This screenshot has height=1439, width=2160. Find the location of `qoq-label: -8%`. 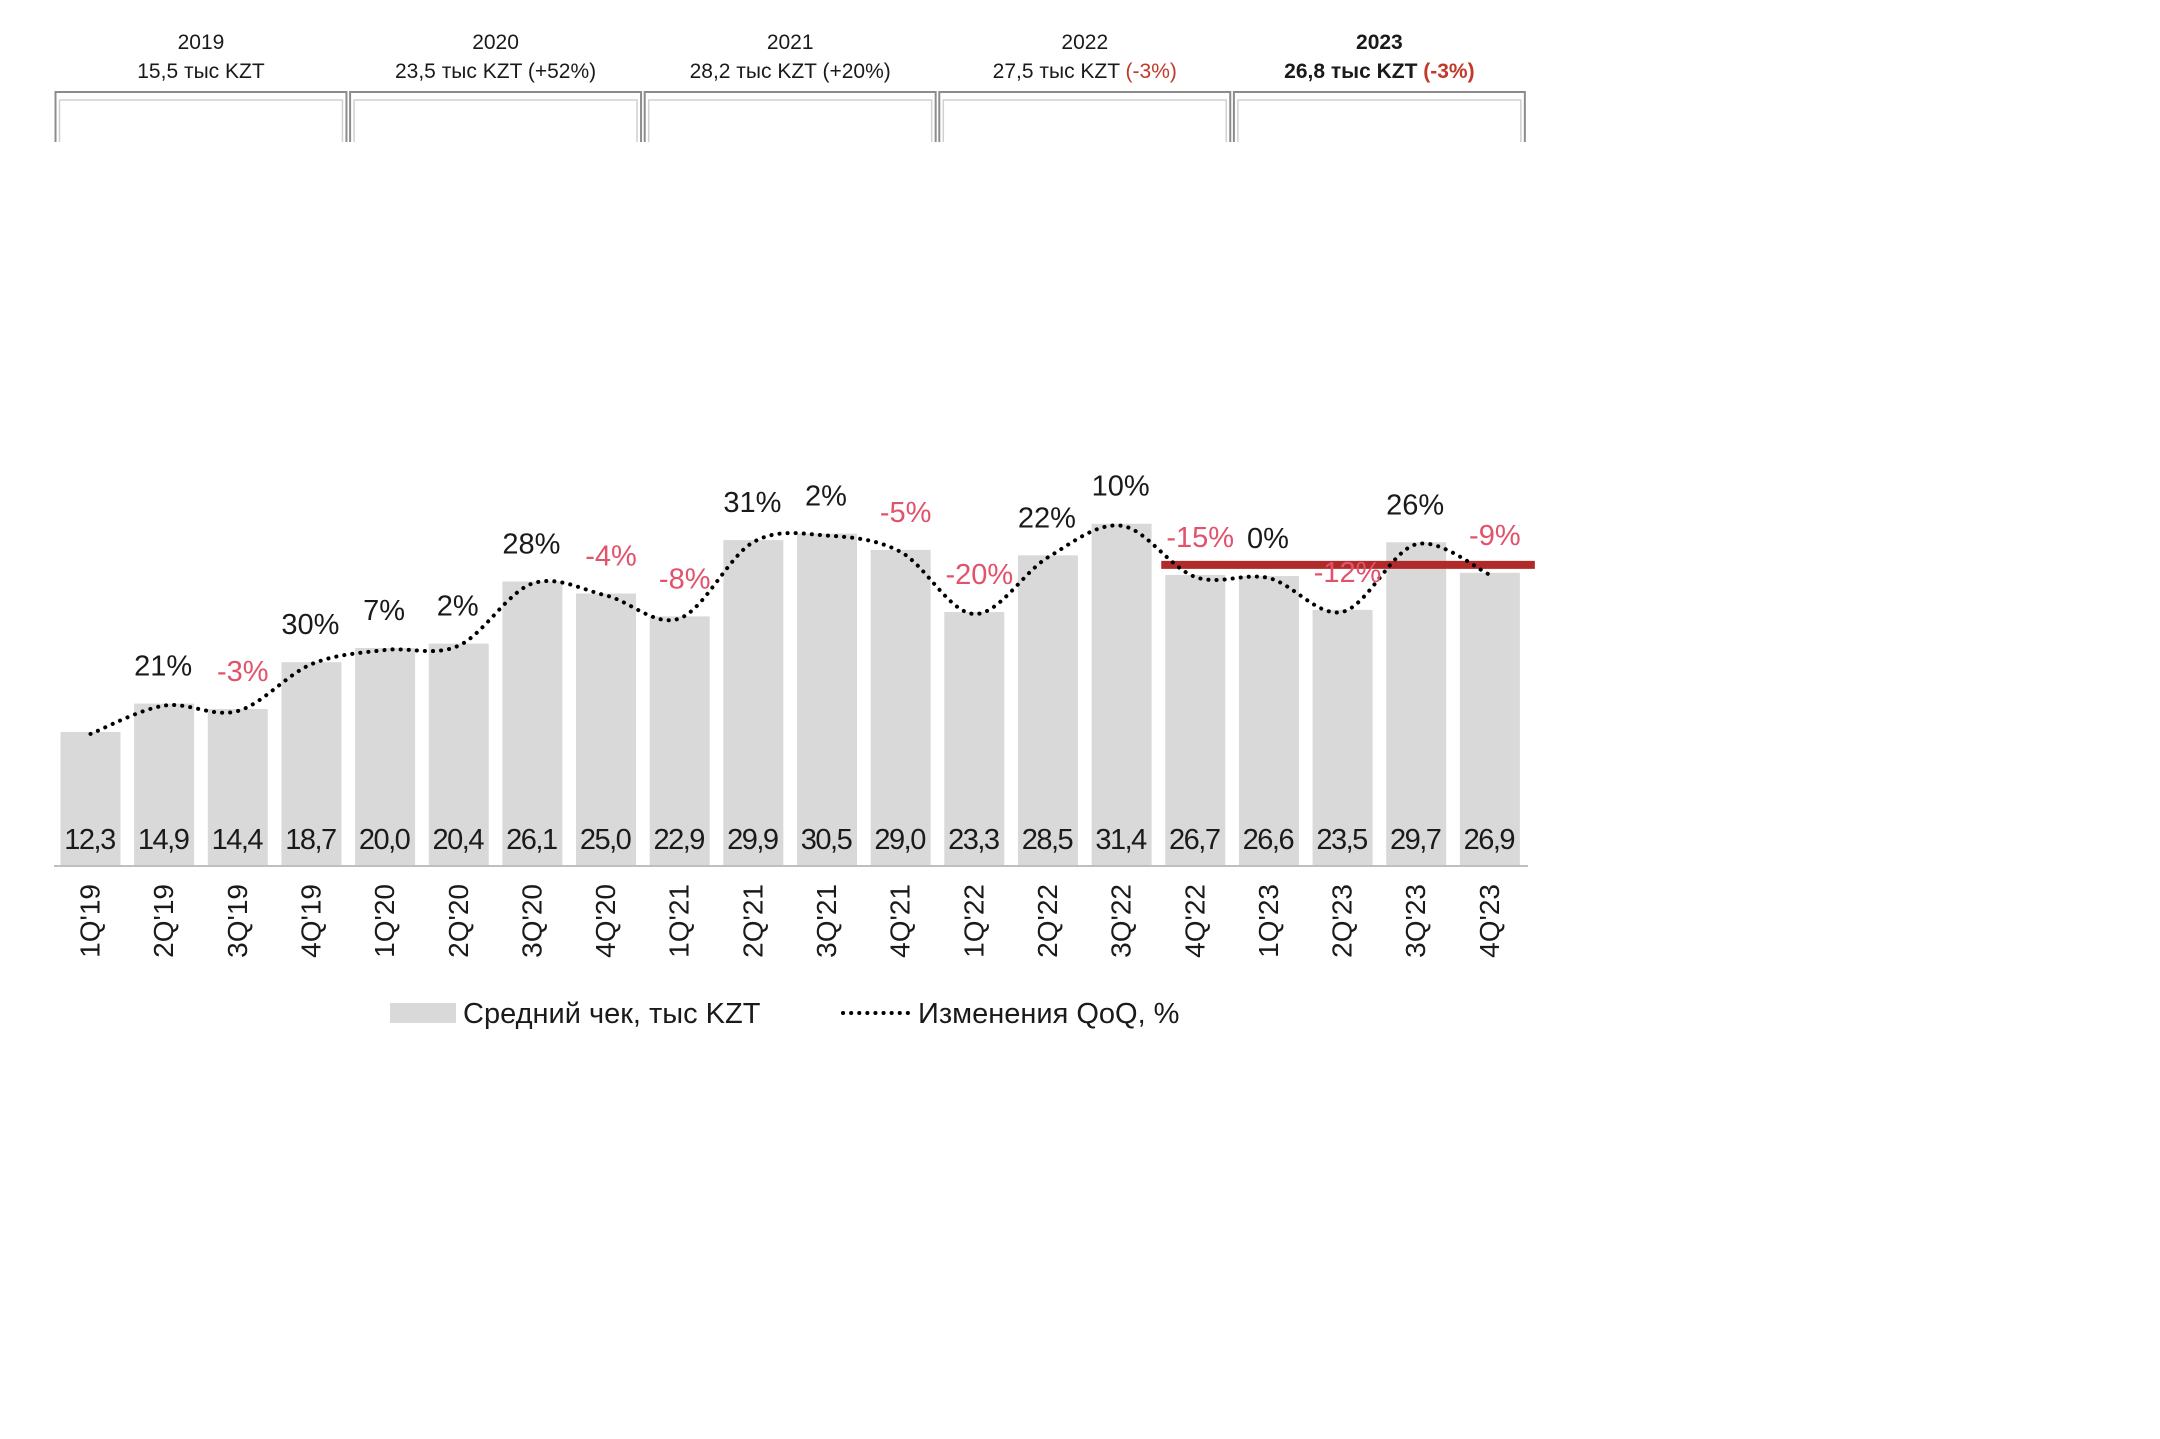

qoq-label: -8% is located at coordinates (685, 579).